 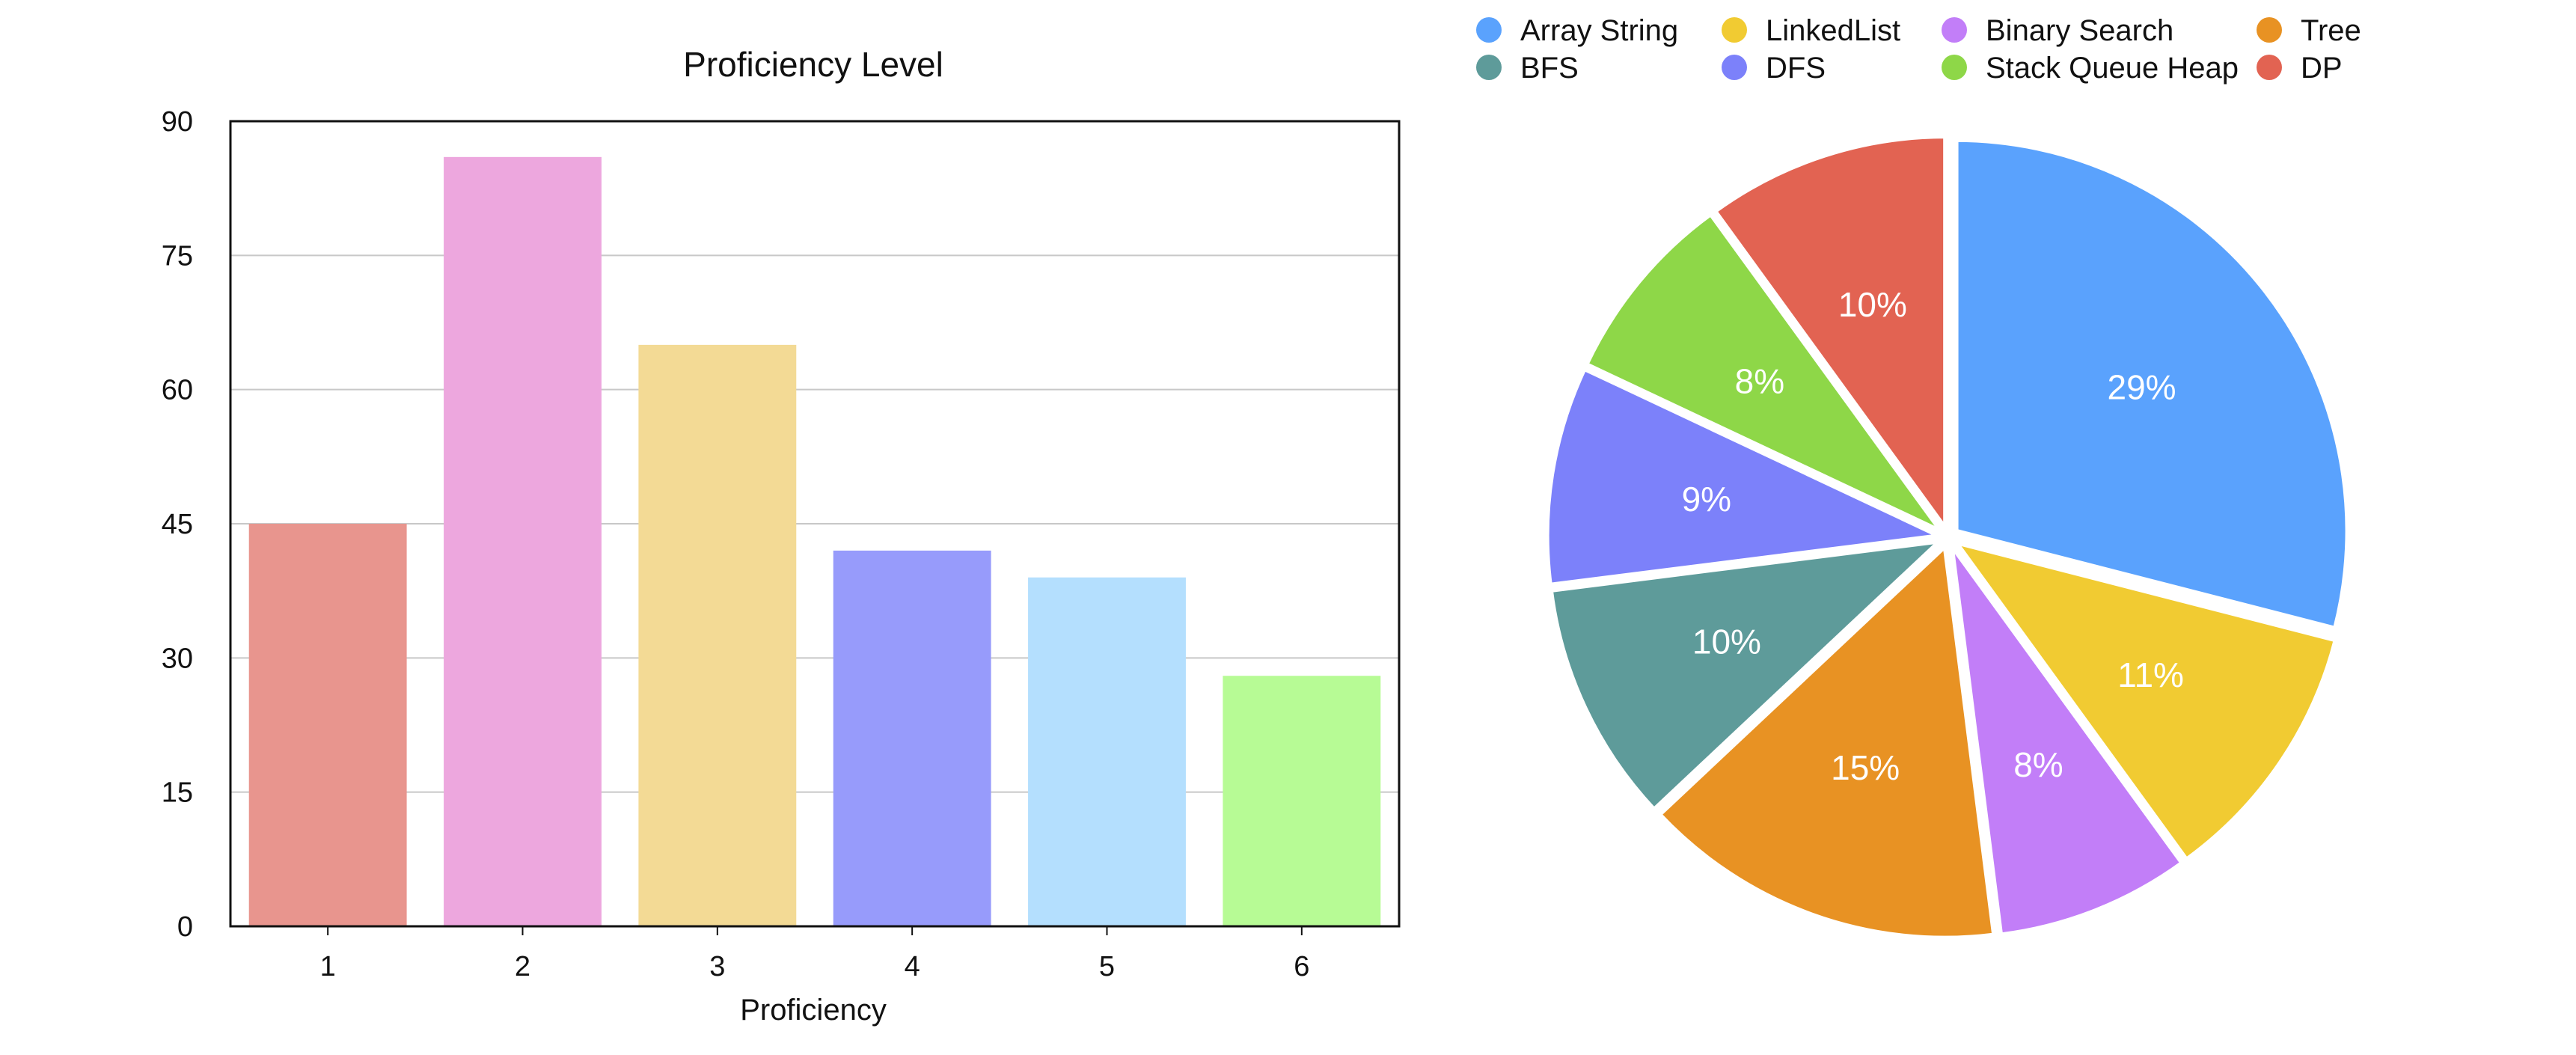 What do you see at coordinates (1866, 767) in the screenshot?
I see `pie-slice-label: 15%` at bounding box center [1866, 767].